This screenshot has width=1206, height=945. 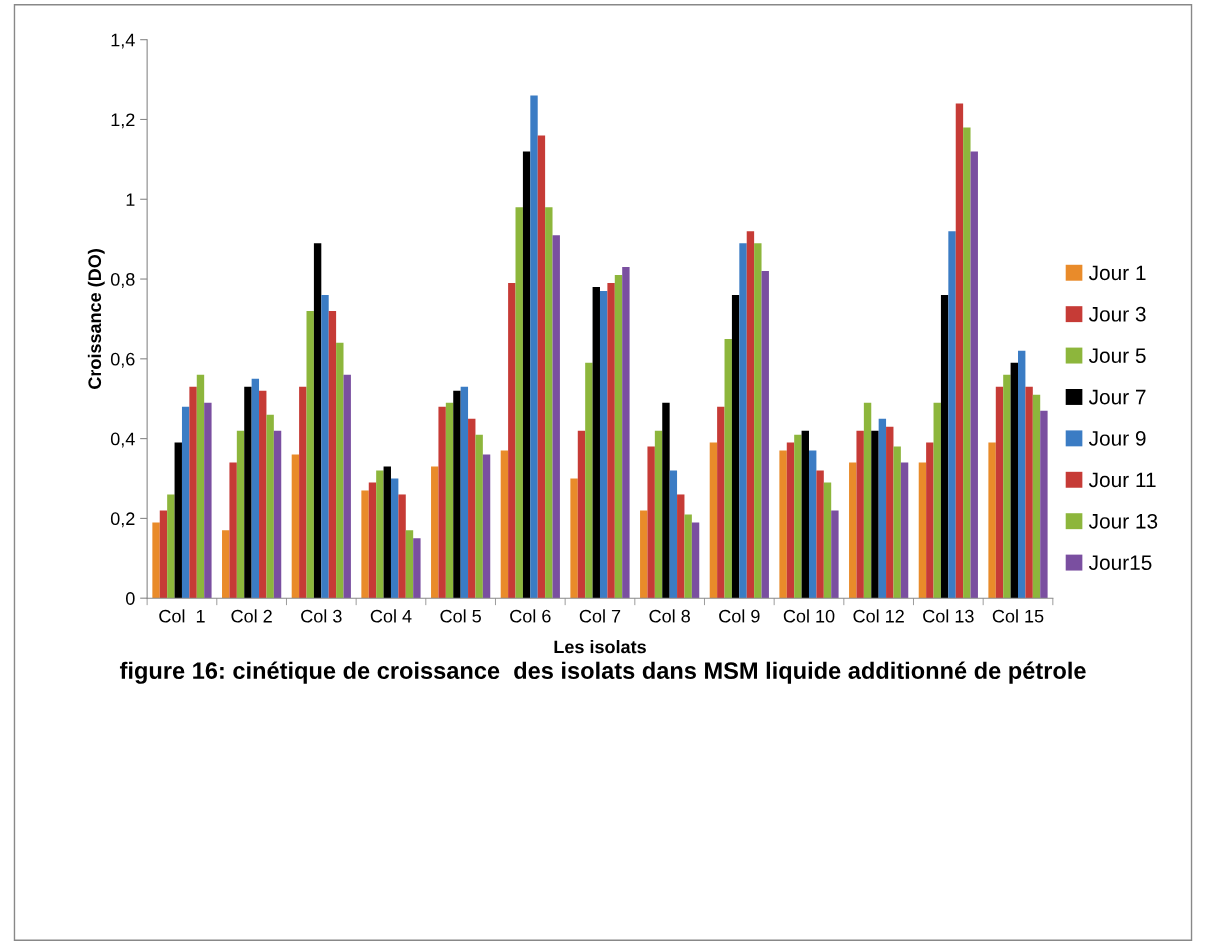 I want to click on y-tick-label: 0, so click(x=130, y=598).